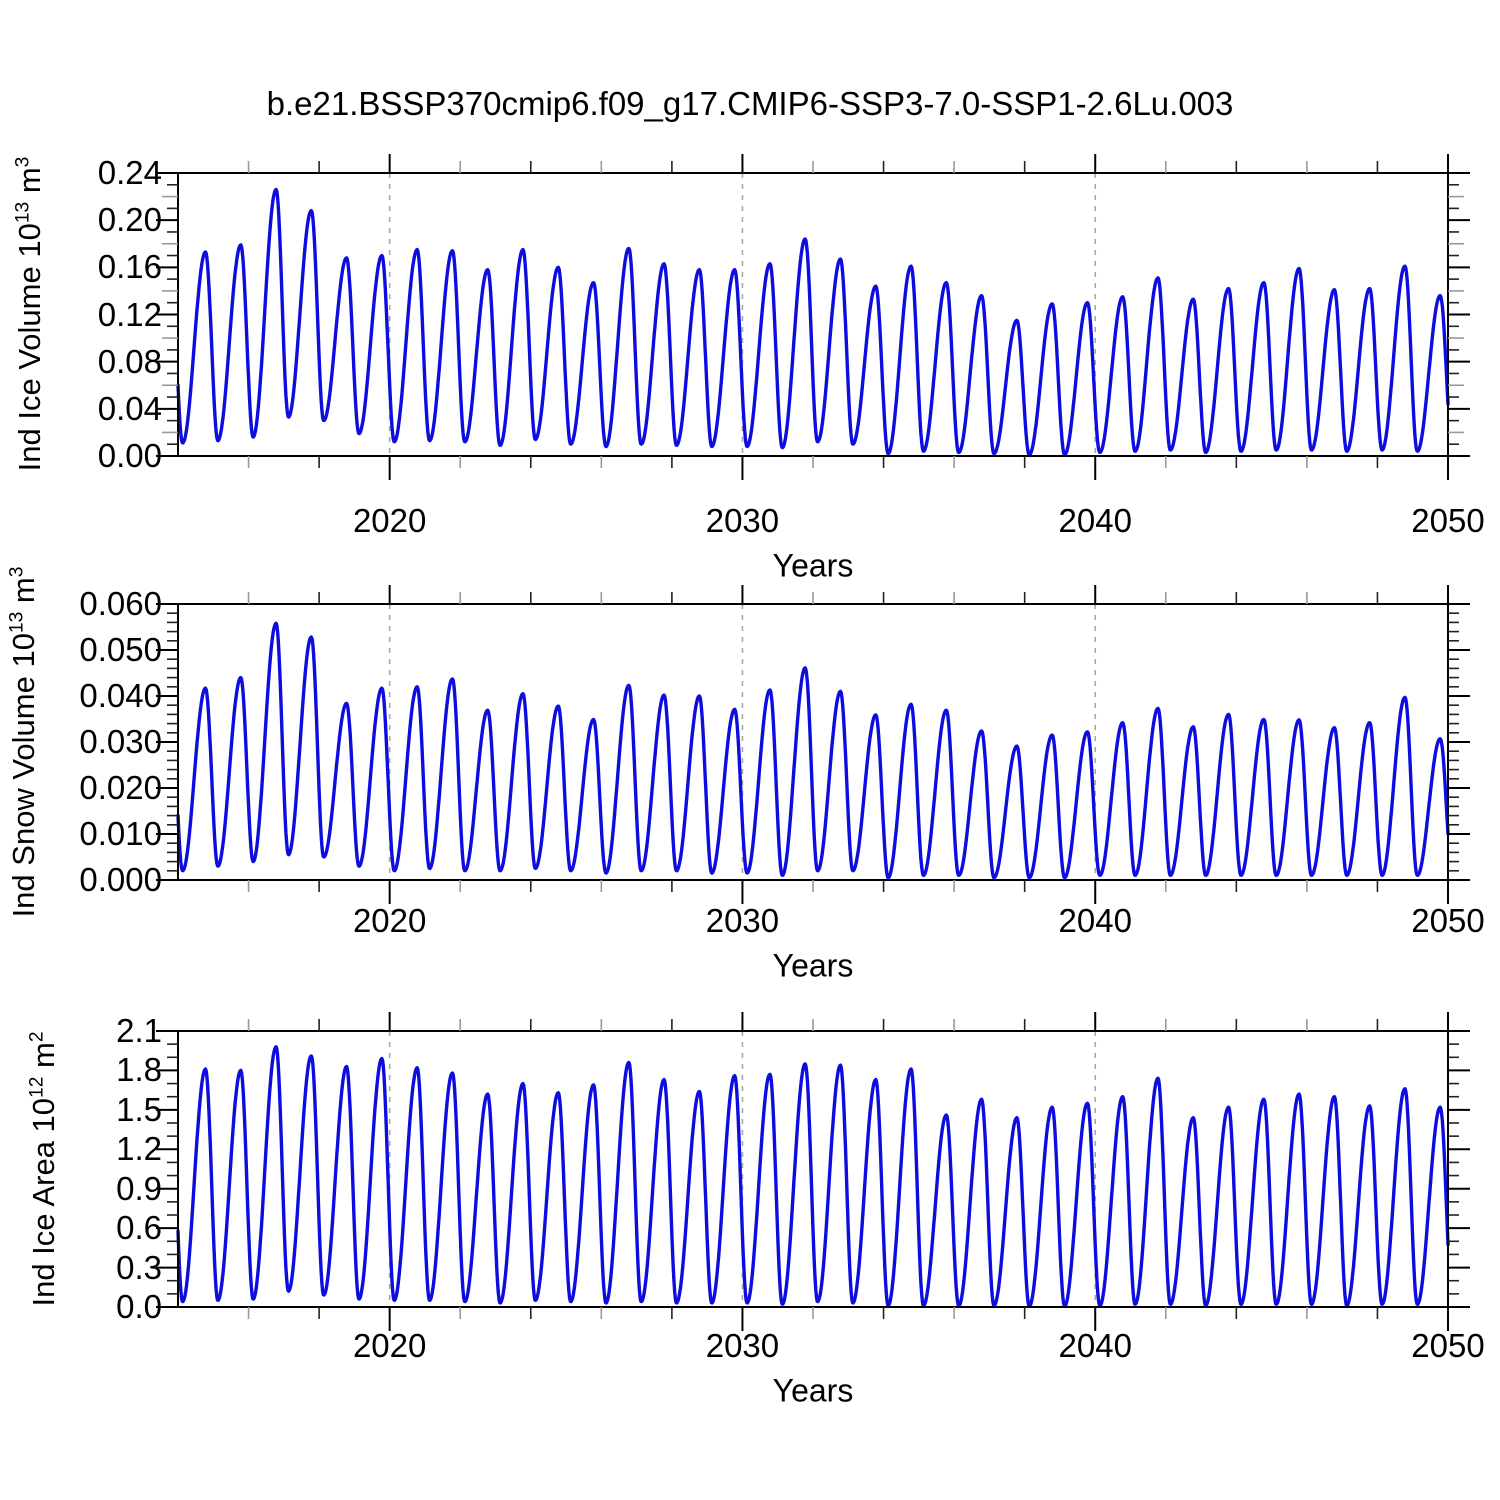 This screenshot has height=1500, width=1500. What do you see at coordinates (139, 1030) in the screenshot?
I see `y-tick-label: 2.1` at bounding box center [139, 1030].